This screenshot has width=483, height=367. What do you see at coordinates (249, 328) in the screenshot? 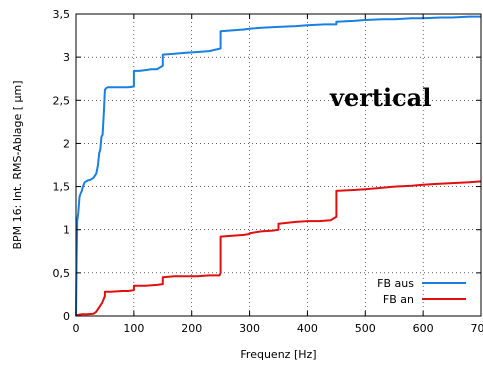
I see `x-tick-label: 300` at bounding box center [249, 328].